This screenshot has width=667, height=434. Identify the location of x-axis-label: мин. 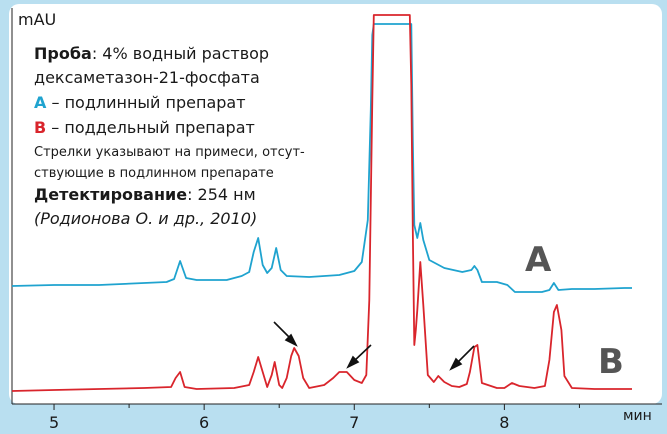
(637, 416).